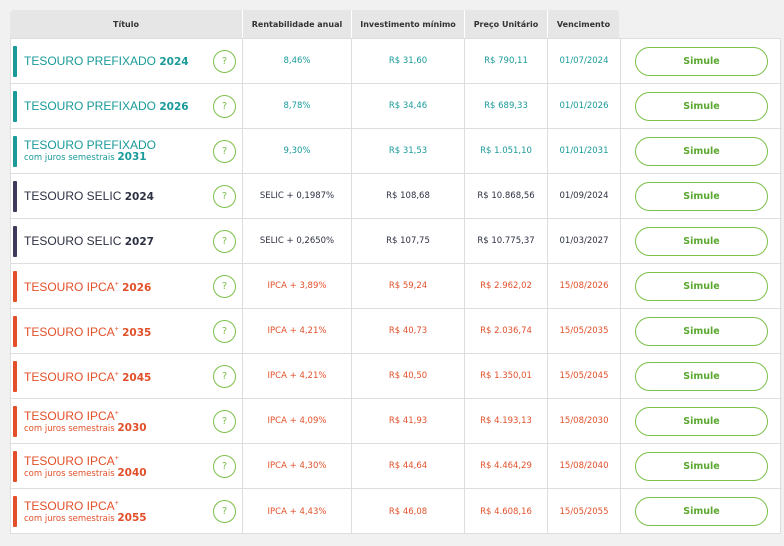 This screenshot has height=546, width=784. What do you see at coordinates (506, 286) in the screenshot?
I see `cell-preco: R$ 2.962,02` at bounding box center [506, 286].